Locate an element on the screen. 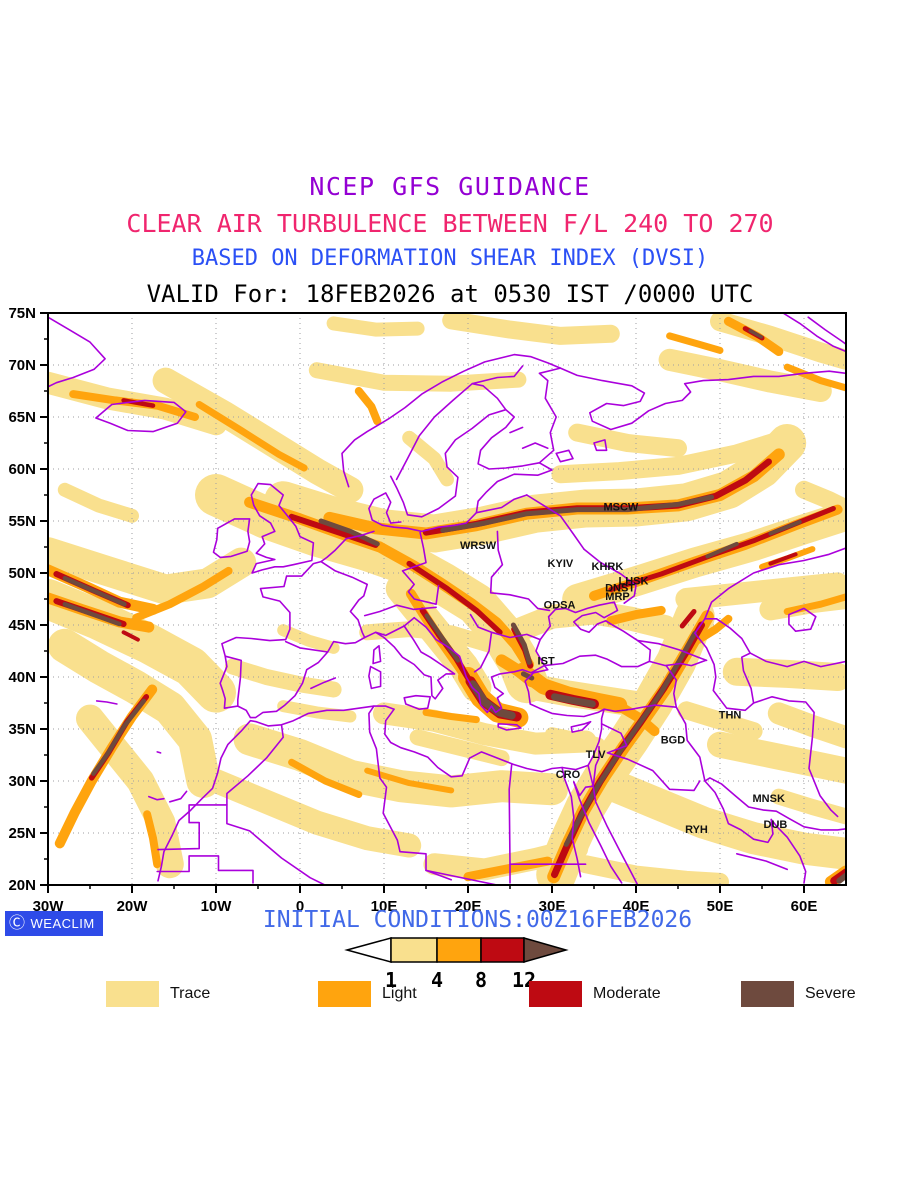 This screenshot has height=1200, width=900. legend-label-moderate: Moderate is located at coordinates (627, 993).